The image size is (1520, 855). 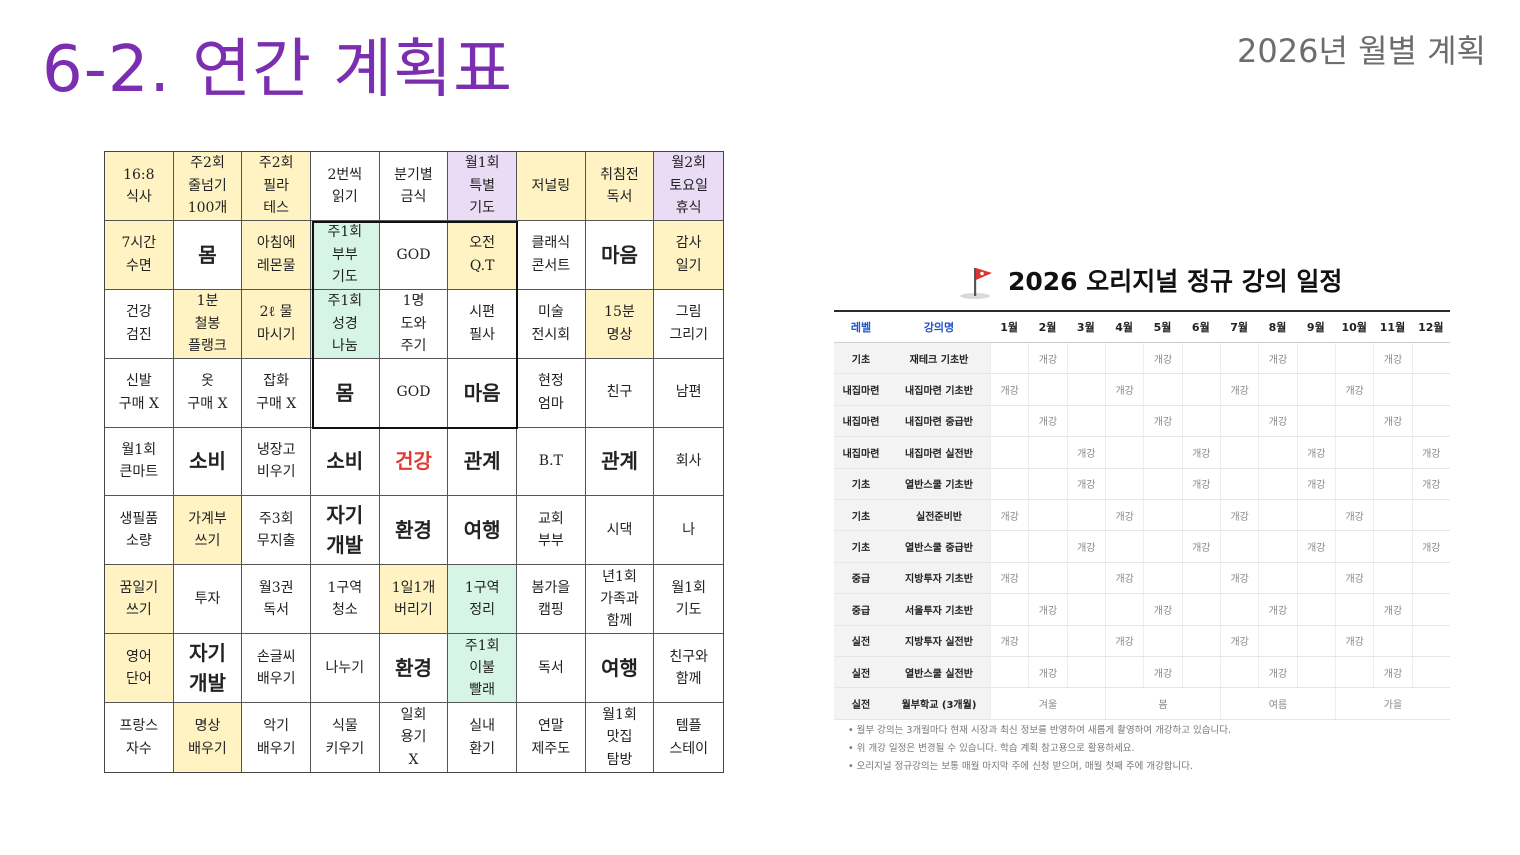 What do you see at coordinates (688, 531) in the screenshot?
I see `mandalart-cell: 나` at bounding box center [688, 531].